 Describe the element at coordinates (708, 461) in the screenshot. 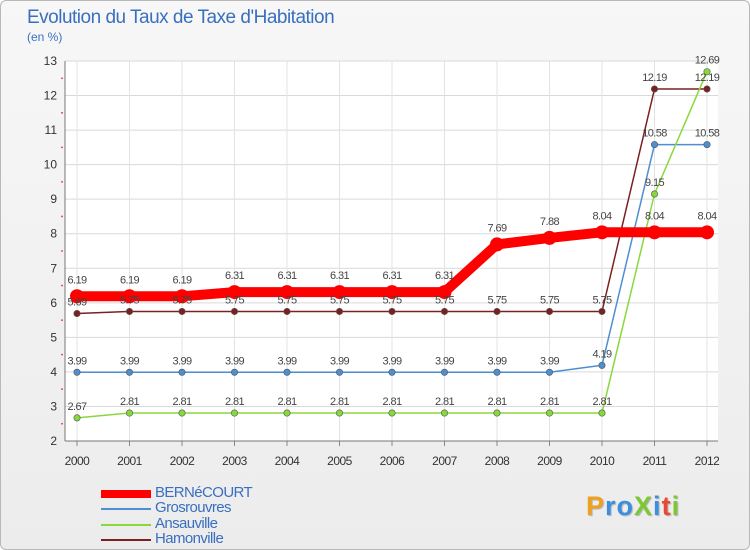

I see `x-tick-label: 2012` at that location.